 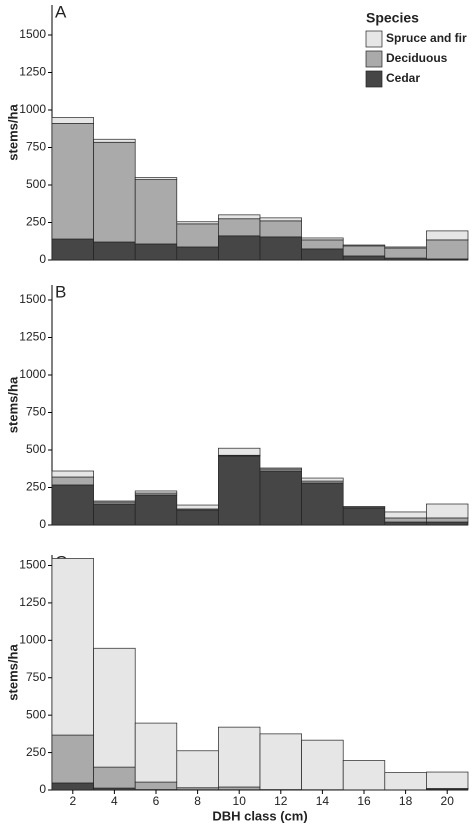 What do you see at coordinates (364, 801) in the screenshot?
I see `x-tick-label: 16` at bounding box center [364, 801].